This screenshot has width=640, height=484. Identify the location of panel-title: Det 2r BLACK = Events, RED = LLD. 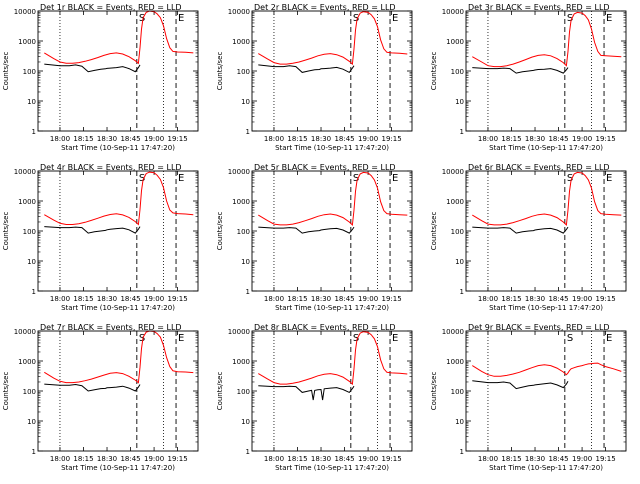
(325, 7).